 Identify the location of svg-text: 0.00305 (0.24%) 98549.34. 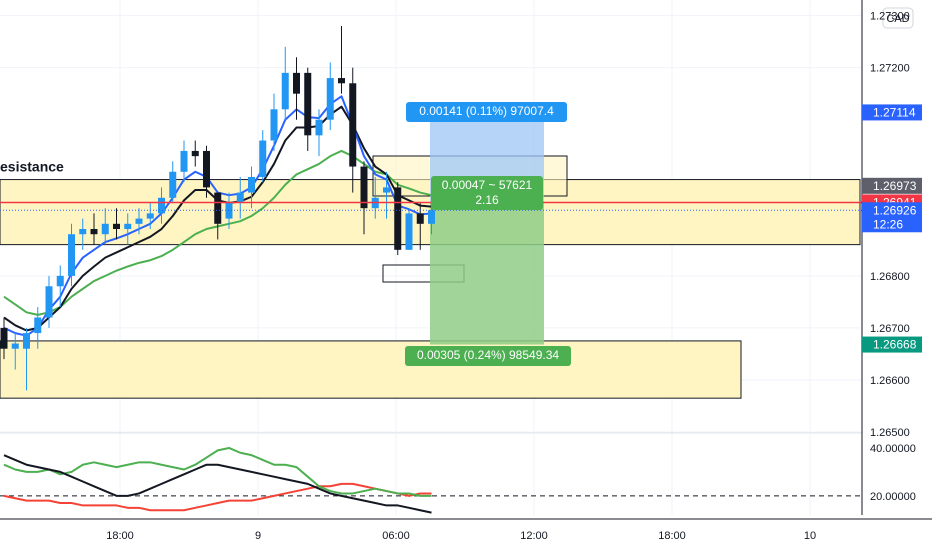
(488, 355).